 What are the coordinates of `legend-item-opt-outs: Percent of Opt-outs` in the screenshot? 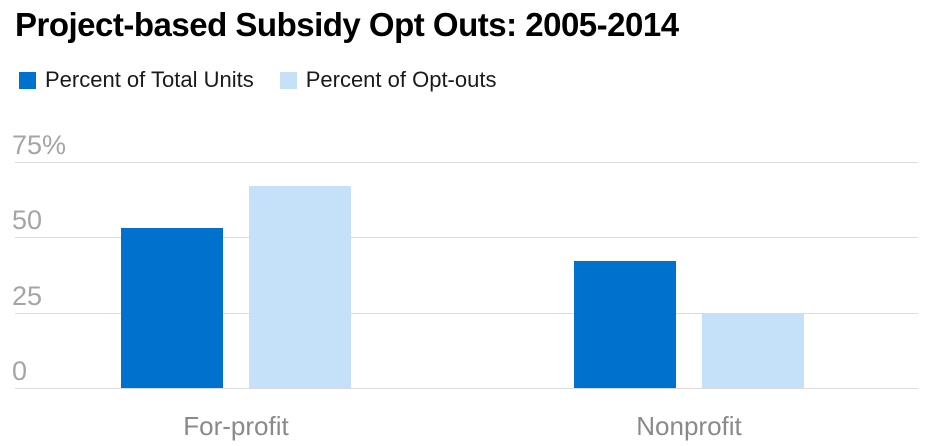 It's located at (388, 80).